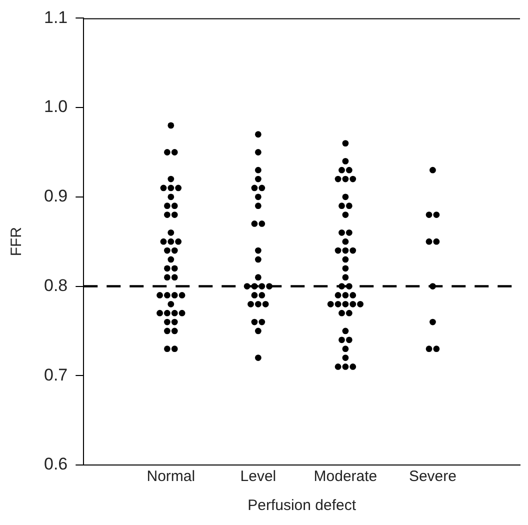  What do you see at coordinates (56, 17) in the screenshot?
I see `y-tick-label: 1.1` at bounding box center [56, 17].